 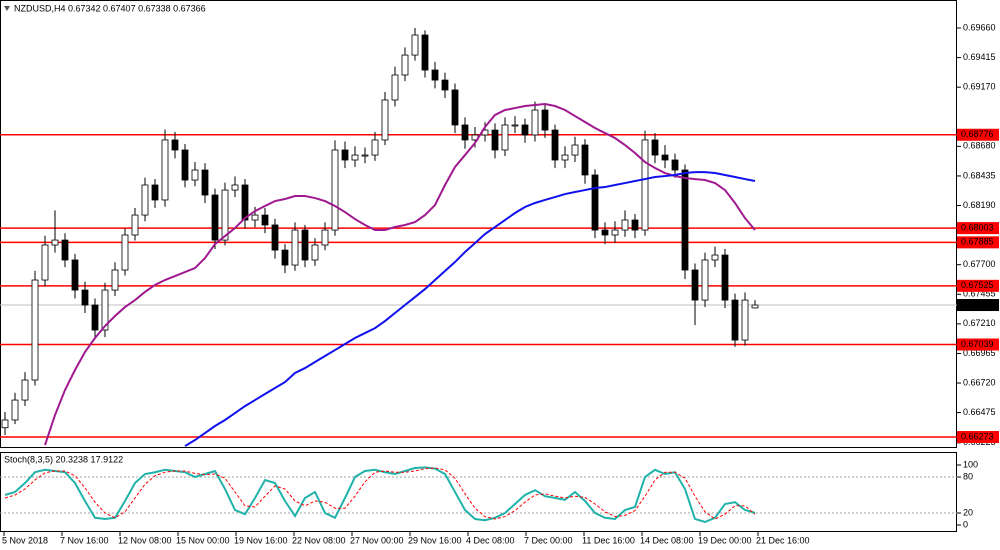 What do you see at coordinates (979, 87) in the screenshot?
I see `y-tick-label: 0.69170` at bounding box center [979, 87].